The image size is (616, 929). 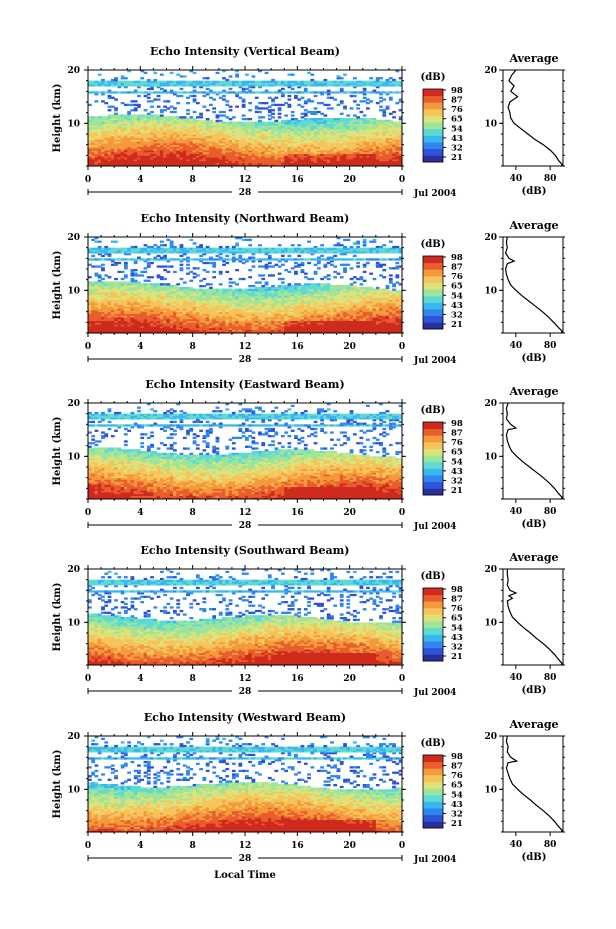 What do you see at coordinates (245, 285) in the screenshot?
I see `heatmap-cells` at bounding box center [245, 285].